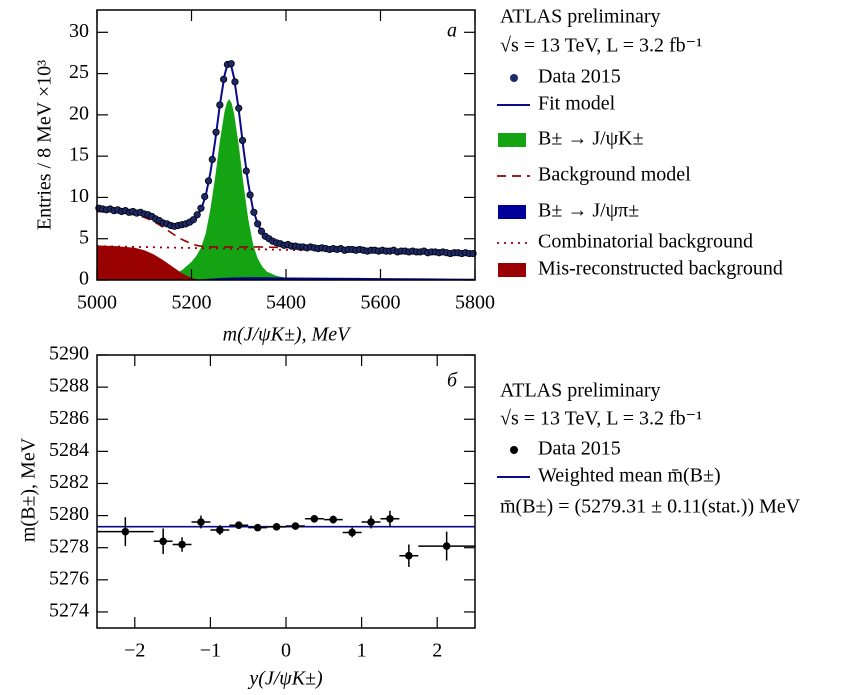 Image resolution: width=861 pixels, height=695 pixels. What do you see at coordinates (614, 175) in the screenshot?
I see `legend-label: Background model` at bounding box center [614, 175].